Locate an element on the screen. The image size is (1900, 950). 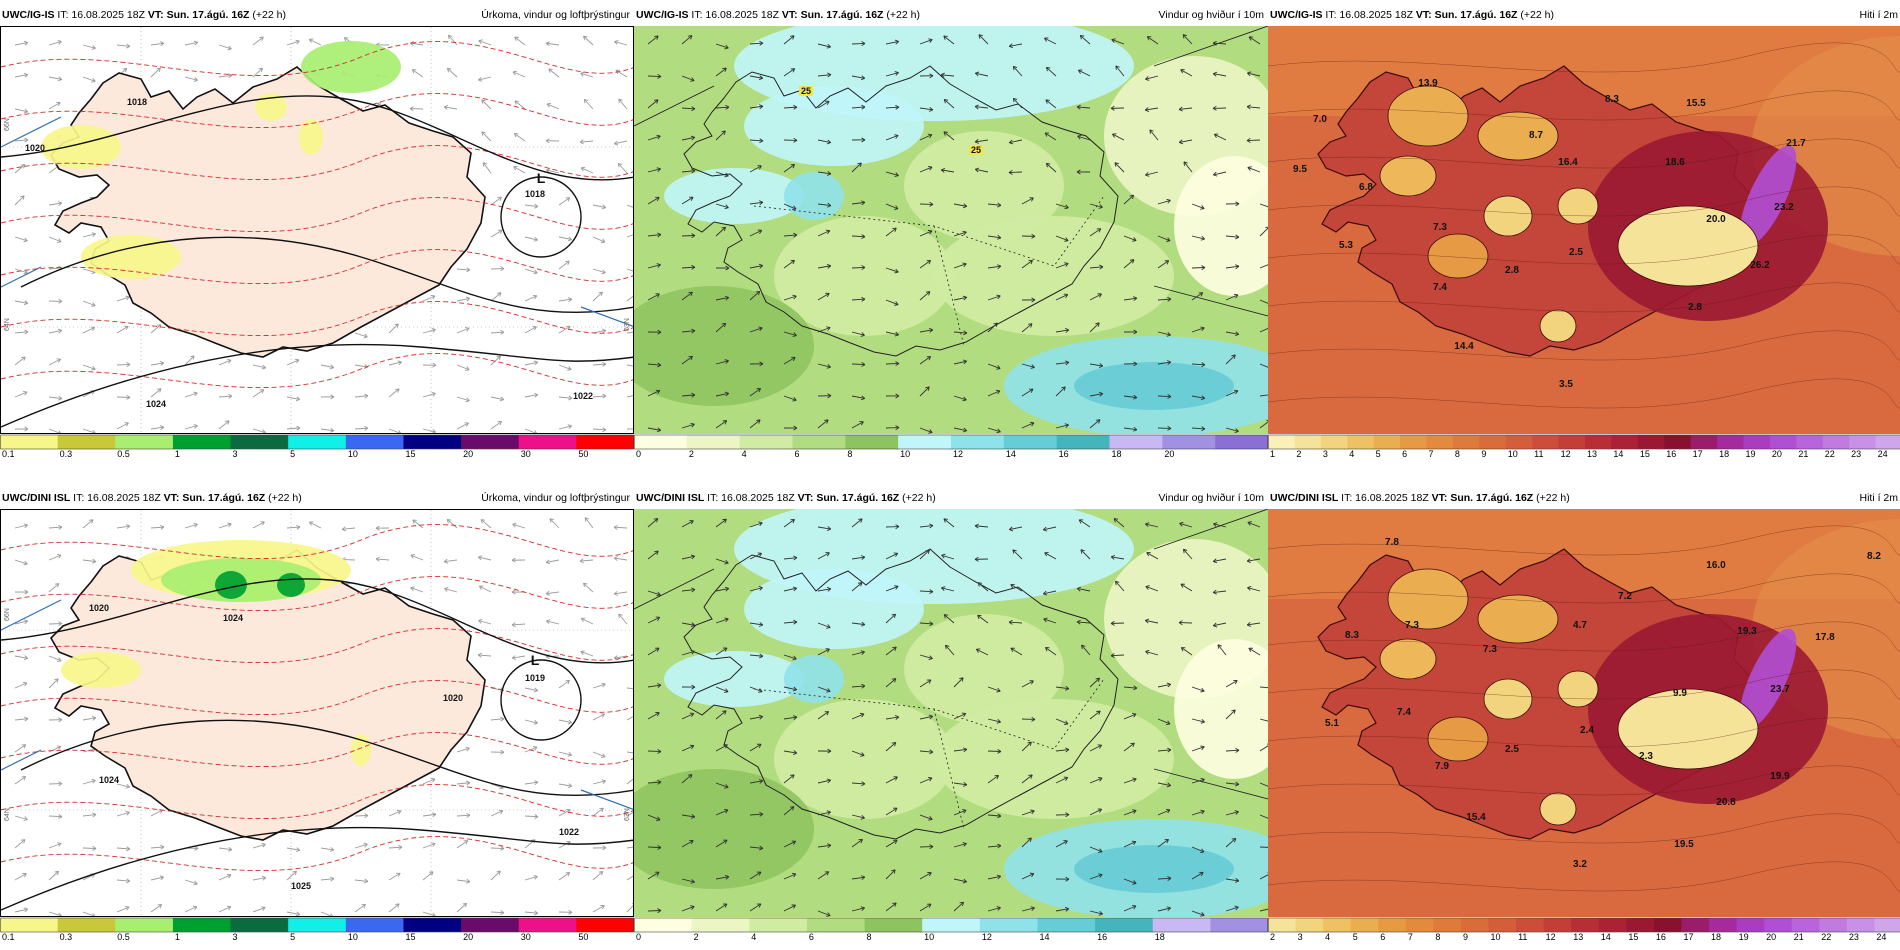
colorbar-tick: 0 is located at coordinates (638, 936).